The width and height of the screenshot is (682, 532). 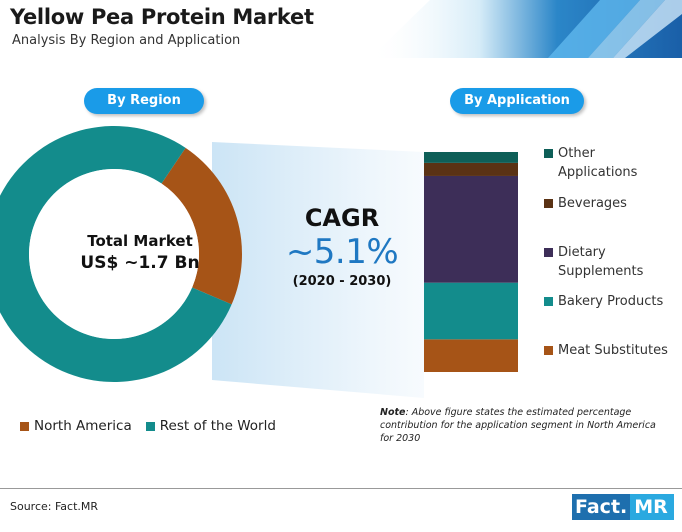 I want to click on cagr-block: CAGR ~5.1% (2020 - 2030), so click(x=342, y=246).